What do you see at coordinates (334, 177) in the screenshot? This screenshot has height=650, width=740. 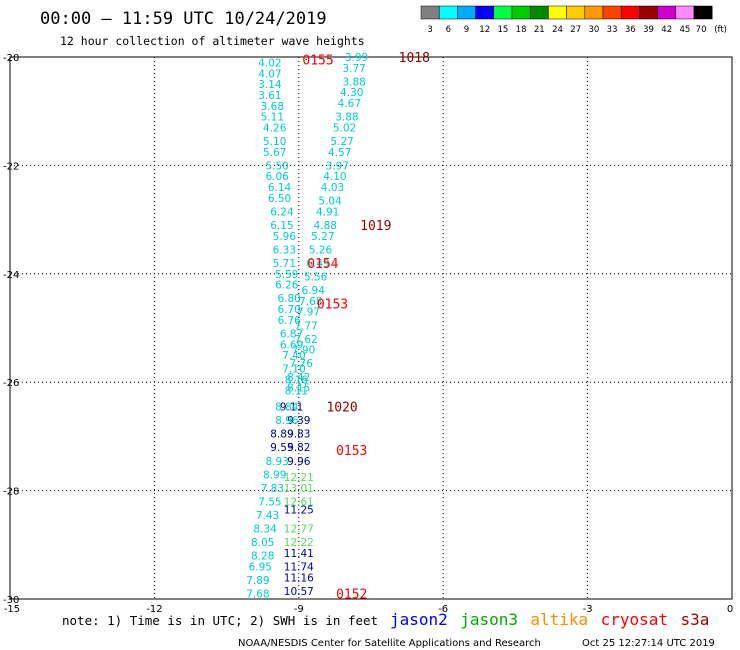 I see `wave-height-point: 4.10` at bounding box center [334, 177].